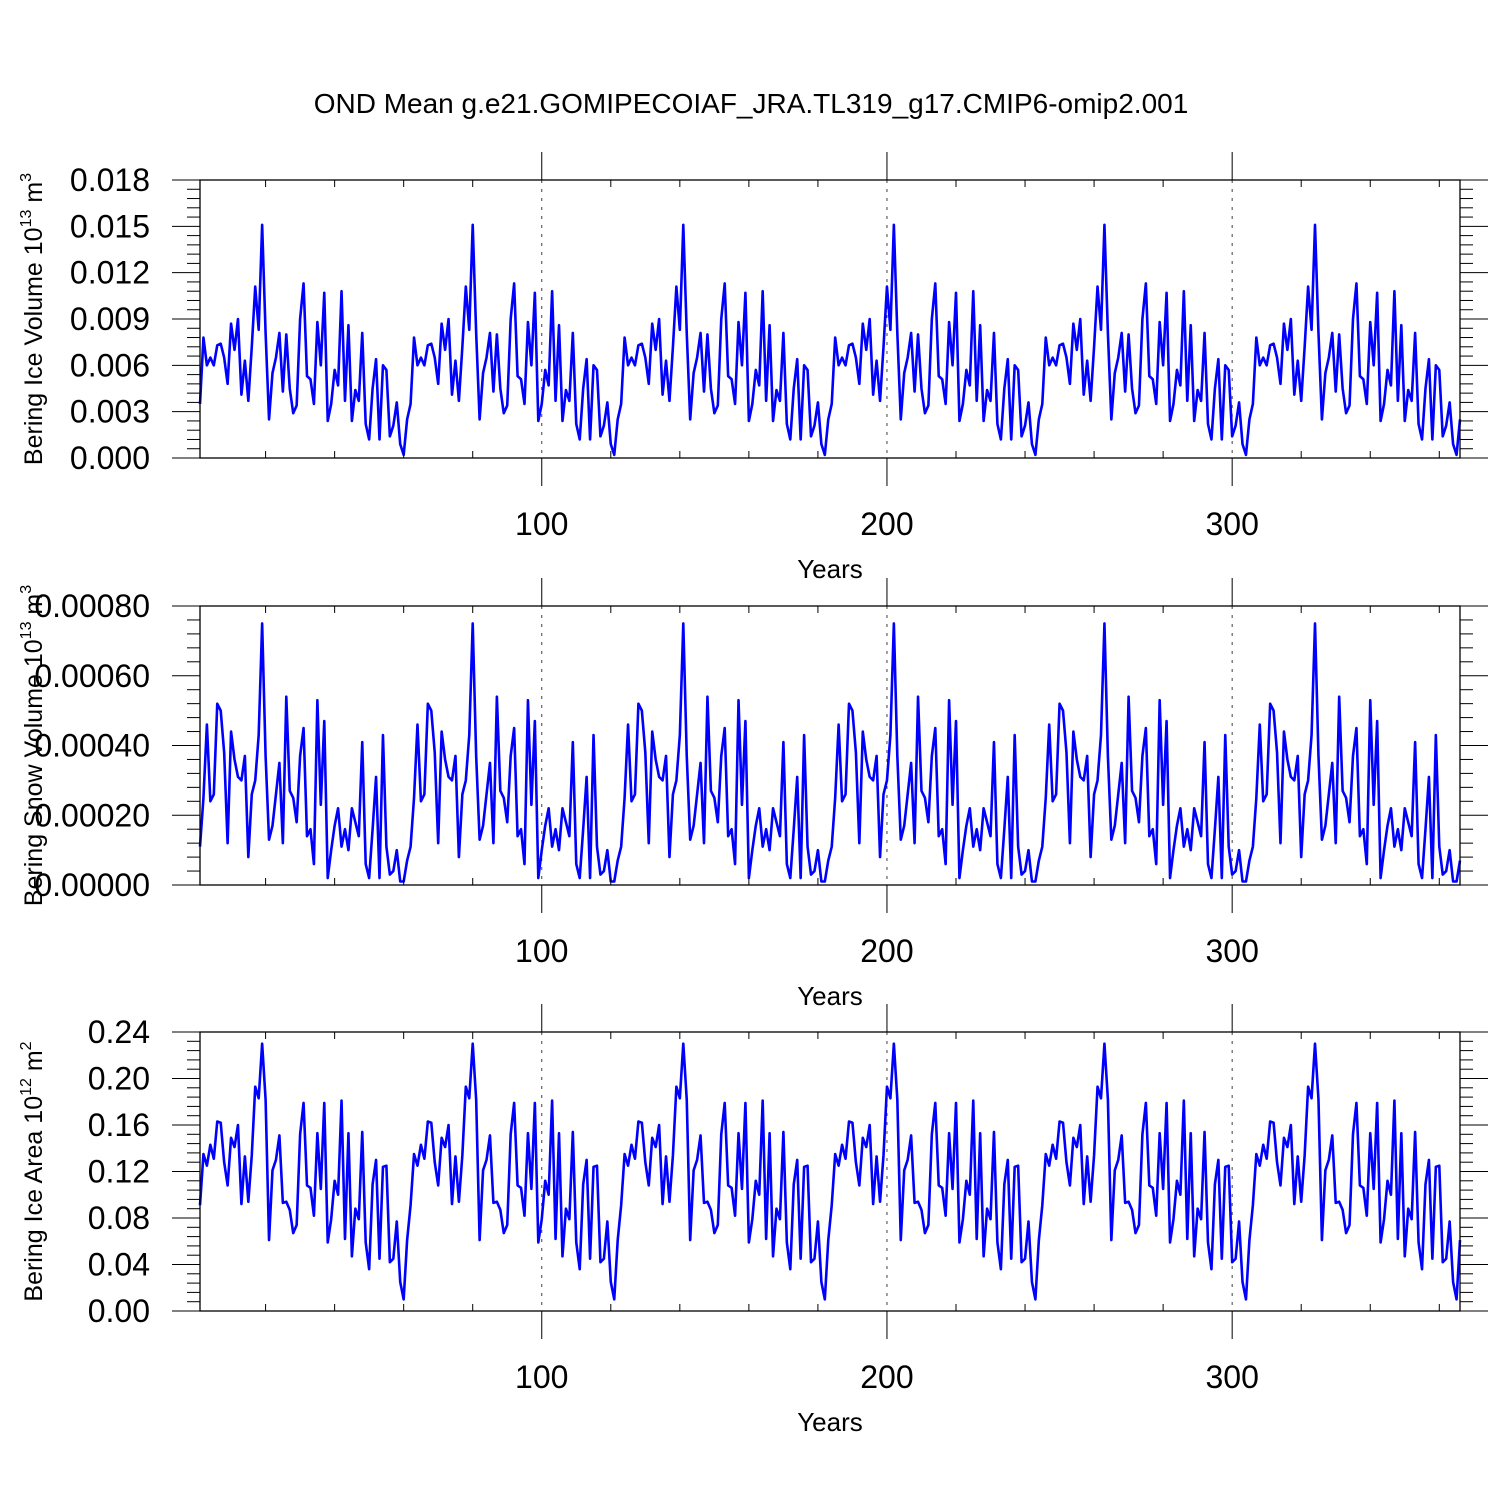 This screenshot has width=1500, height=1500. Describe the element at coordinates (110, 180) in the screenshot. I see `y-tick-label: 0.018` at that location.